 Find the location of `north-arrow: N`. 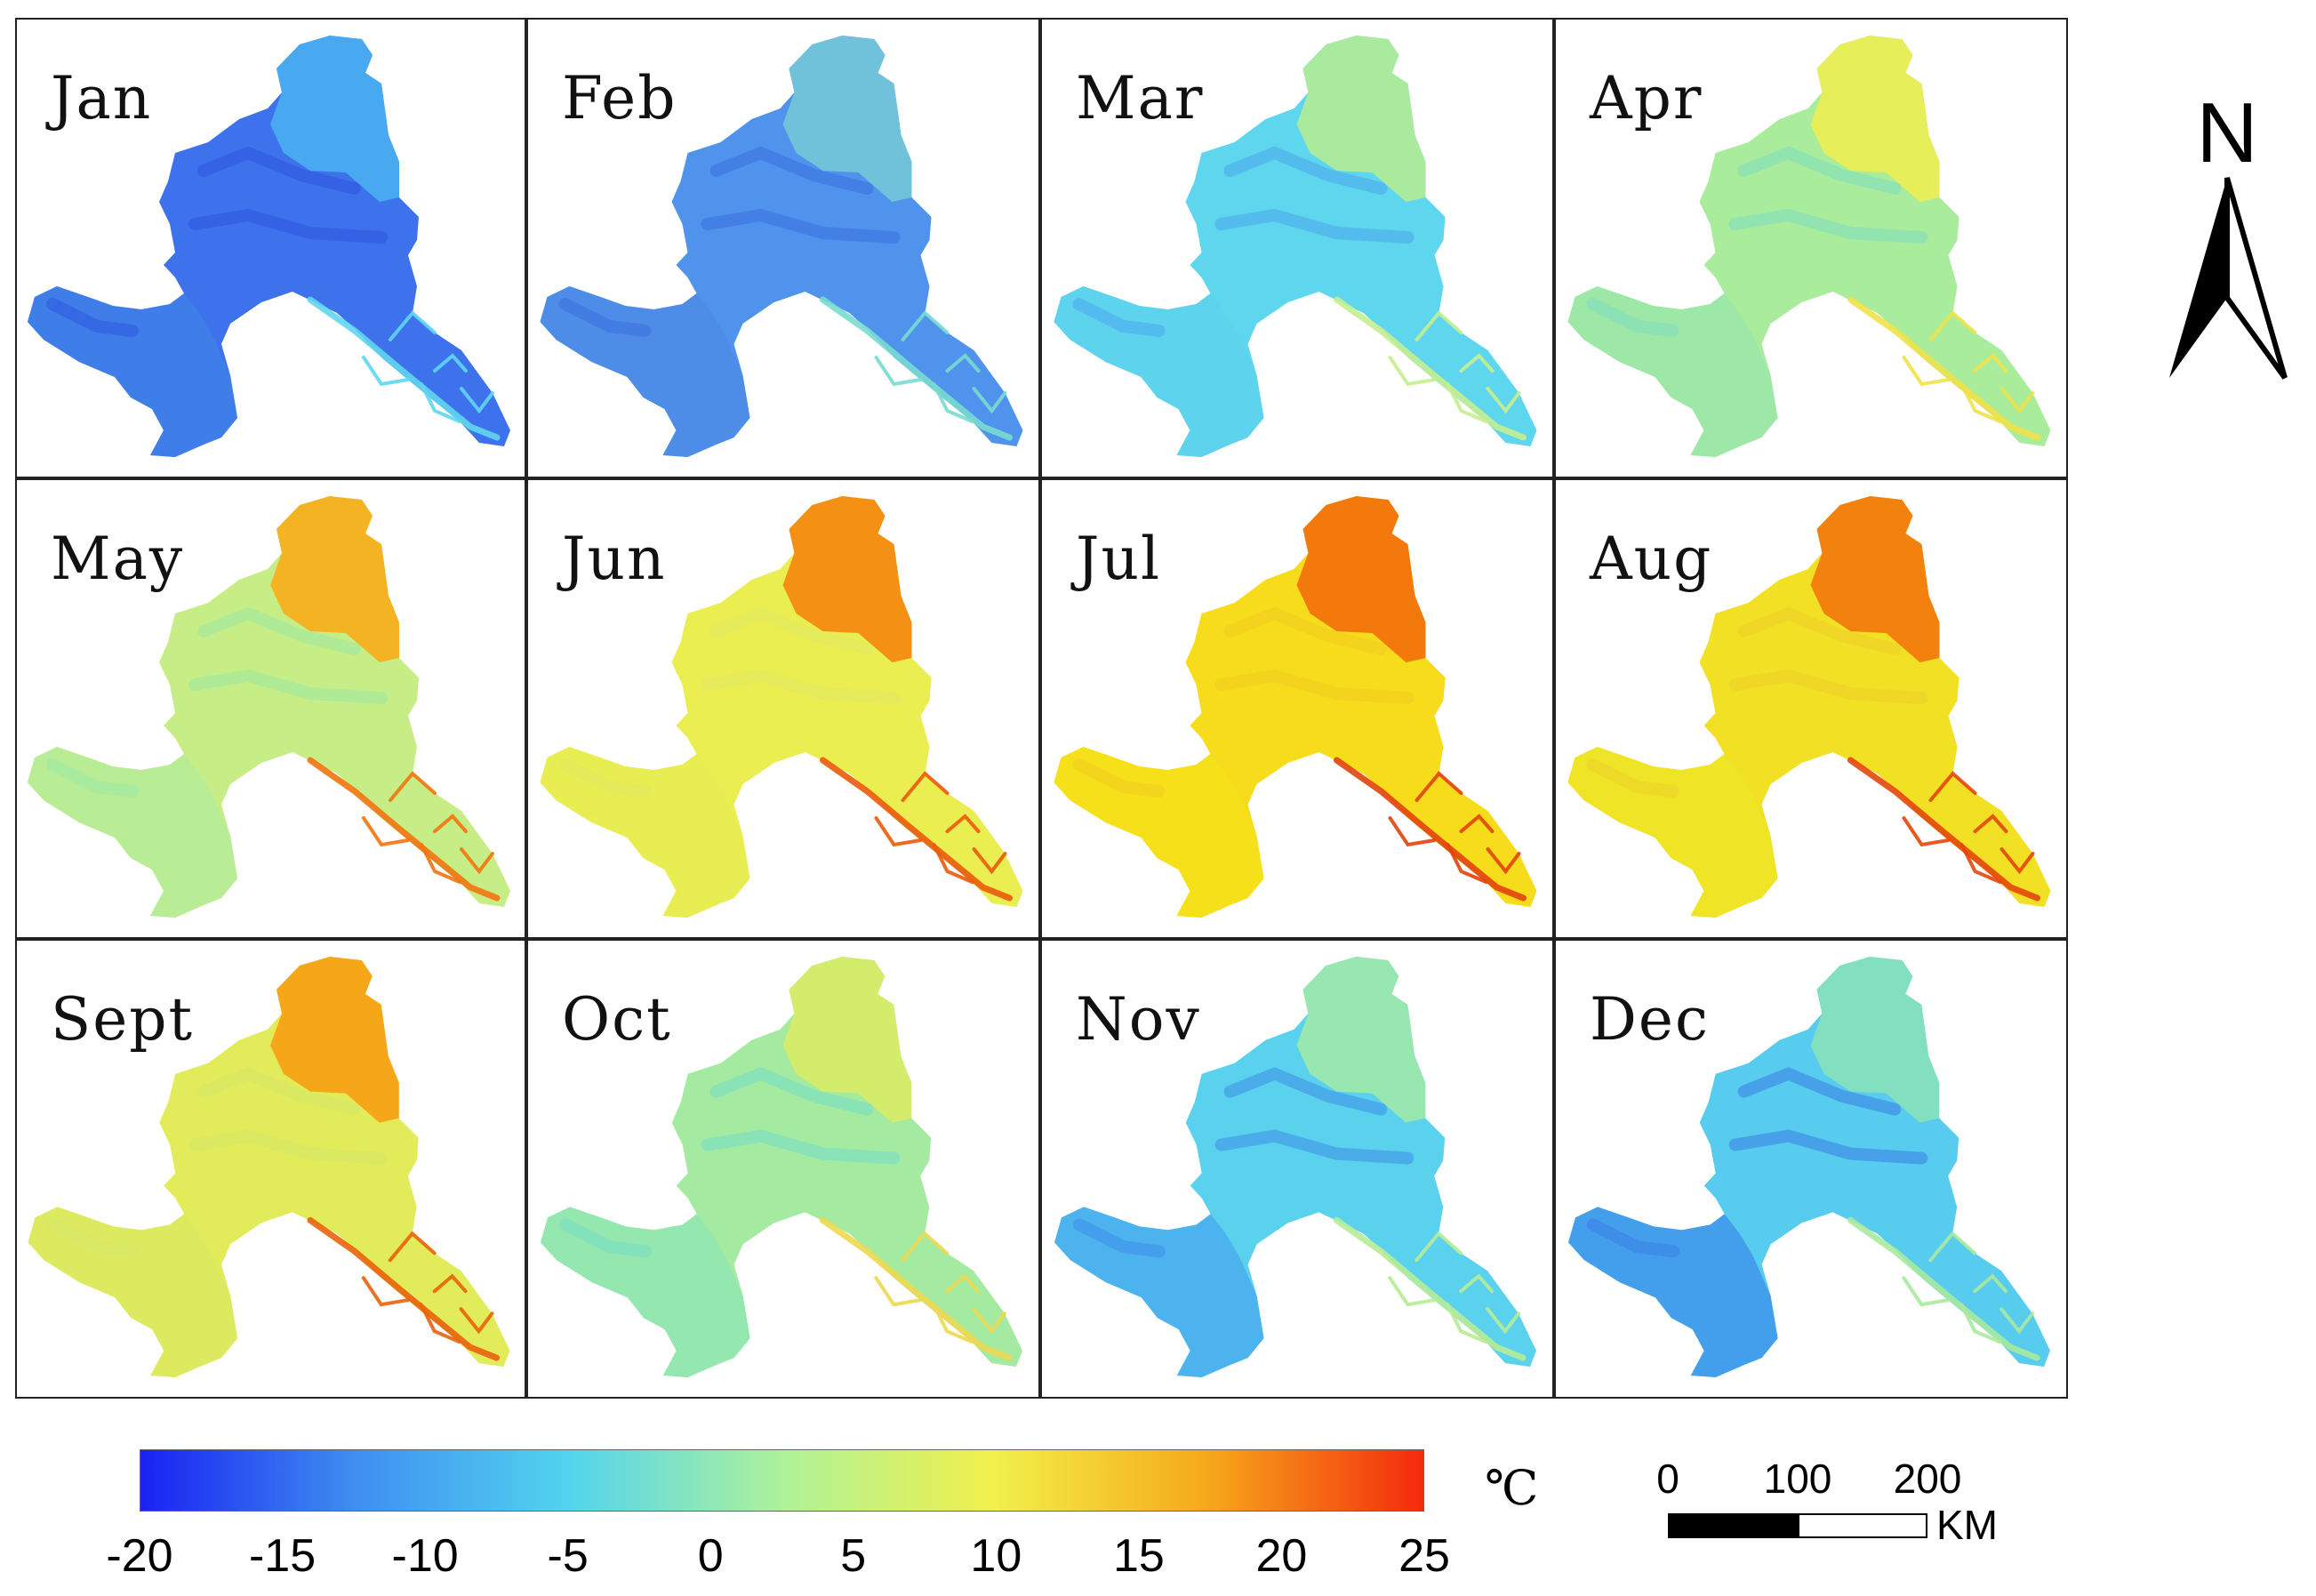

north-arrow: N is located at coordinates (2240, 235).